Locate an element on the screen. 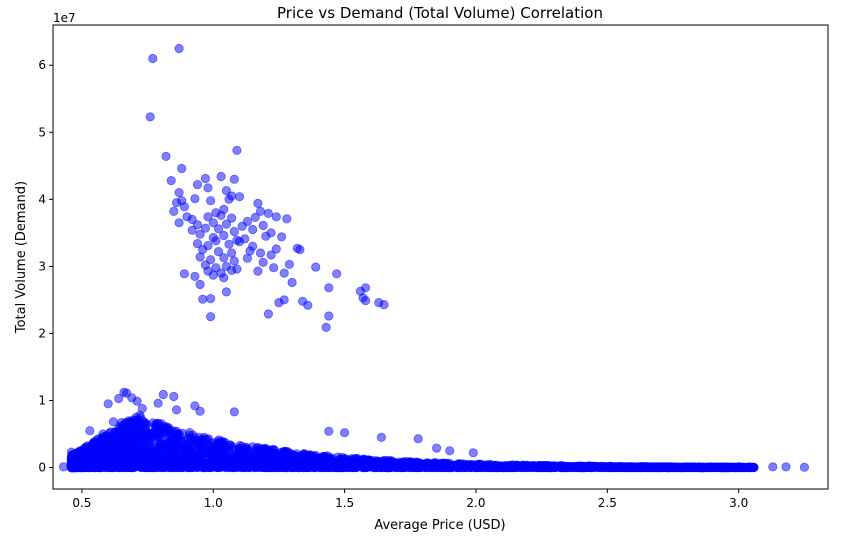  y-axis-offset-label: 1e7 is located at coordinates (64, 18).